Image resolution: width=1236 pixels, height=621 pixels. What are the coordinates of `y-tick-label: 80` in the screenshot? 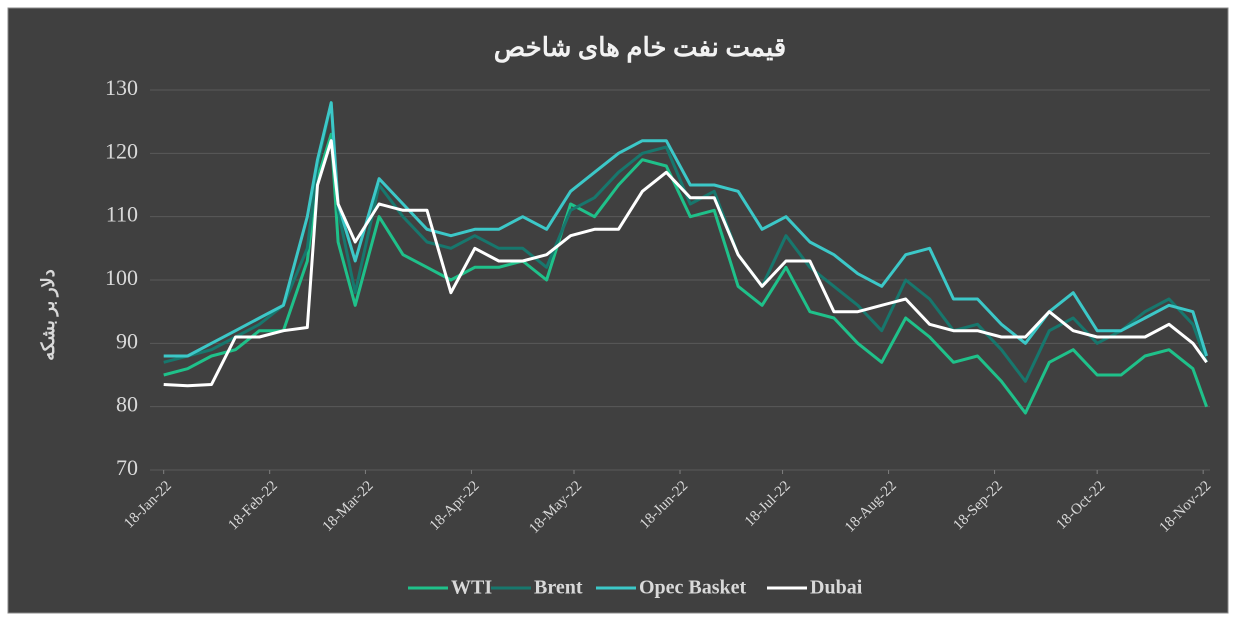 It's located at (127, 404).